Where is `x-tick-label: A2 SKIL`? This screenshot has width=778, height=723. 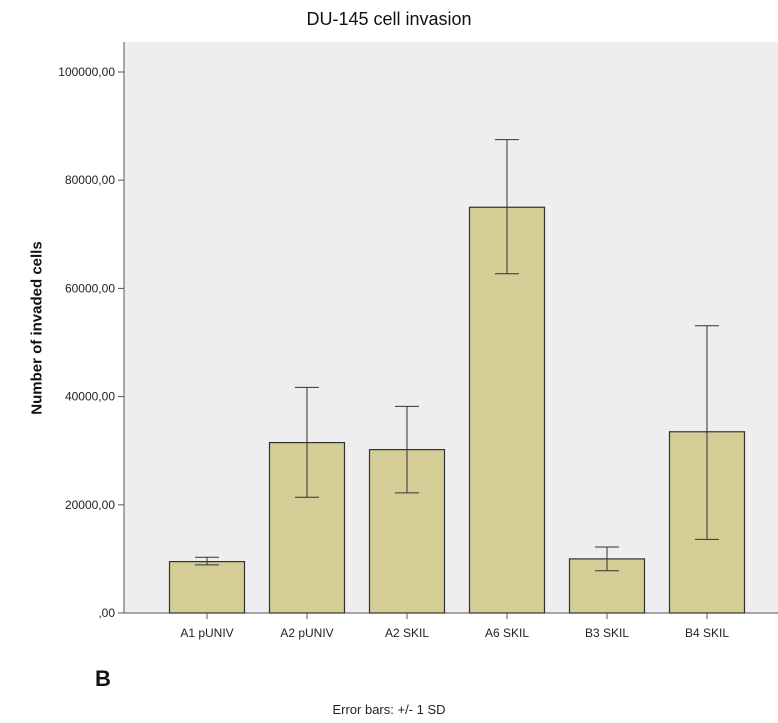 x-tick-label: A2 SKIL is located at coordinates (407, 633).